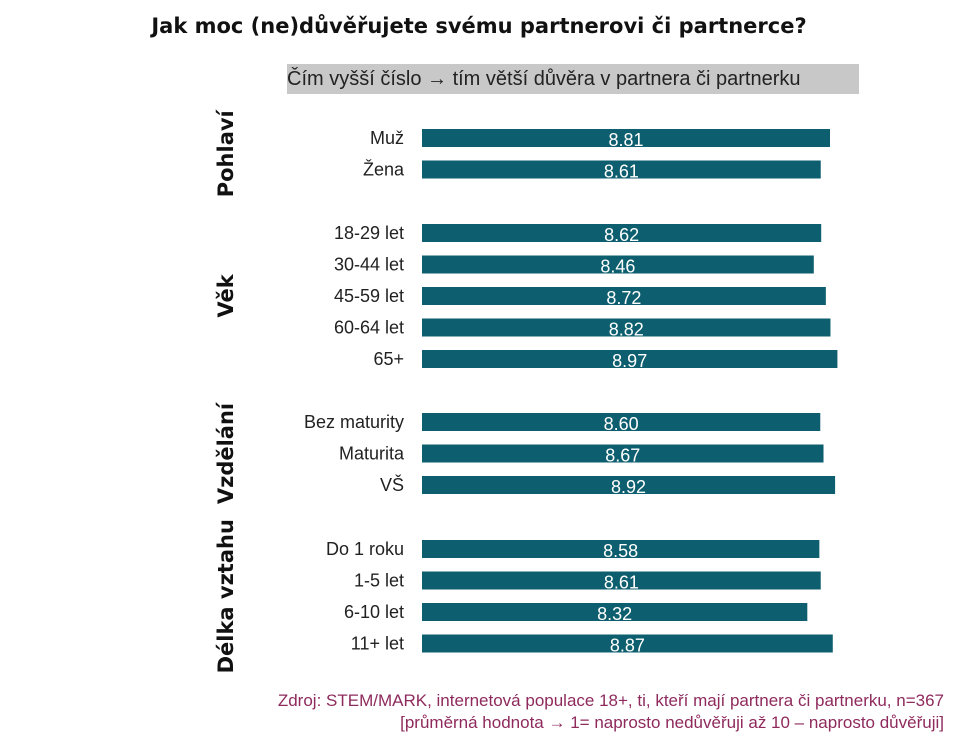 This screenshot has width=958, height=736. What do you see at coordinates (374, 612) in the screenshot?
I see `category-label: 6-10 let` at bounding box center [374, 612].